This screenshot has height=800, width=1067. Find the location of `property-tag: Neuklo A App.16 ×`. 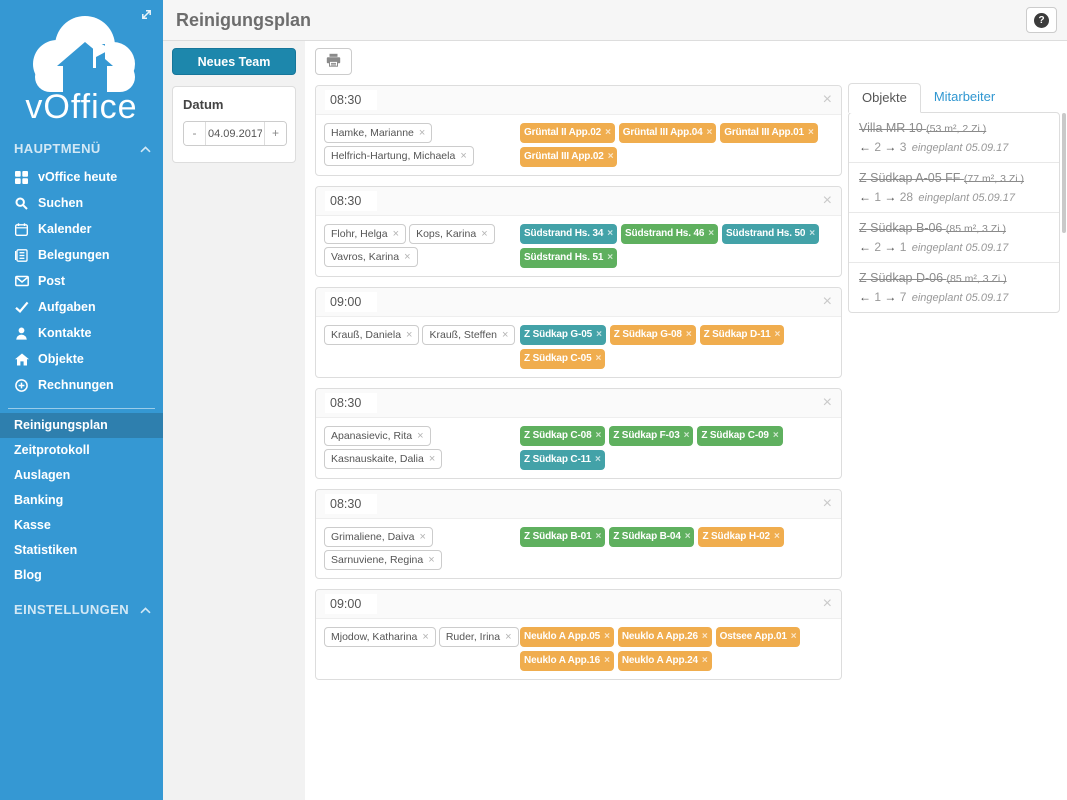

property-tag: Neuklo A App.16 × is located at coordinates (567, 661).